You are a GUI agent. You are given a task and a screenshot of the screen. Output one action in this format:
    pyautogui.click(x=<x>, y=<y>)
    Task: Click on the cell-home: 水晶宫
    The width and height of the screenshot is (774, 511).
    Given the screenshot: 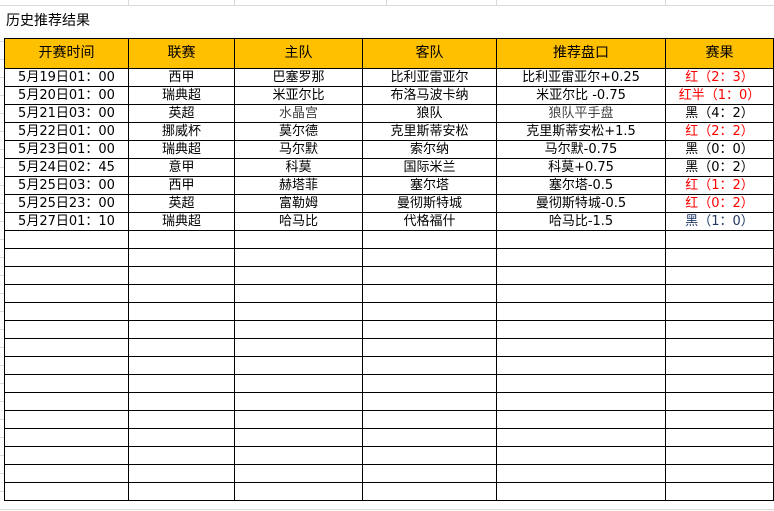 What is the action you would take?
    pyautogui.click(x=298, y=113)
    